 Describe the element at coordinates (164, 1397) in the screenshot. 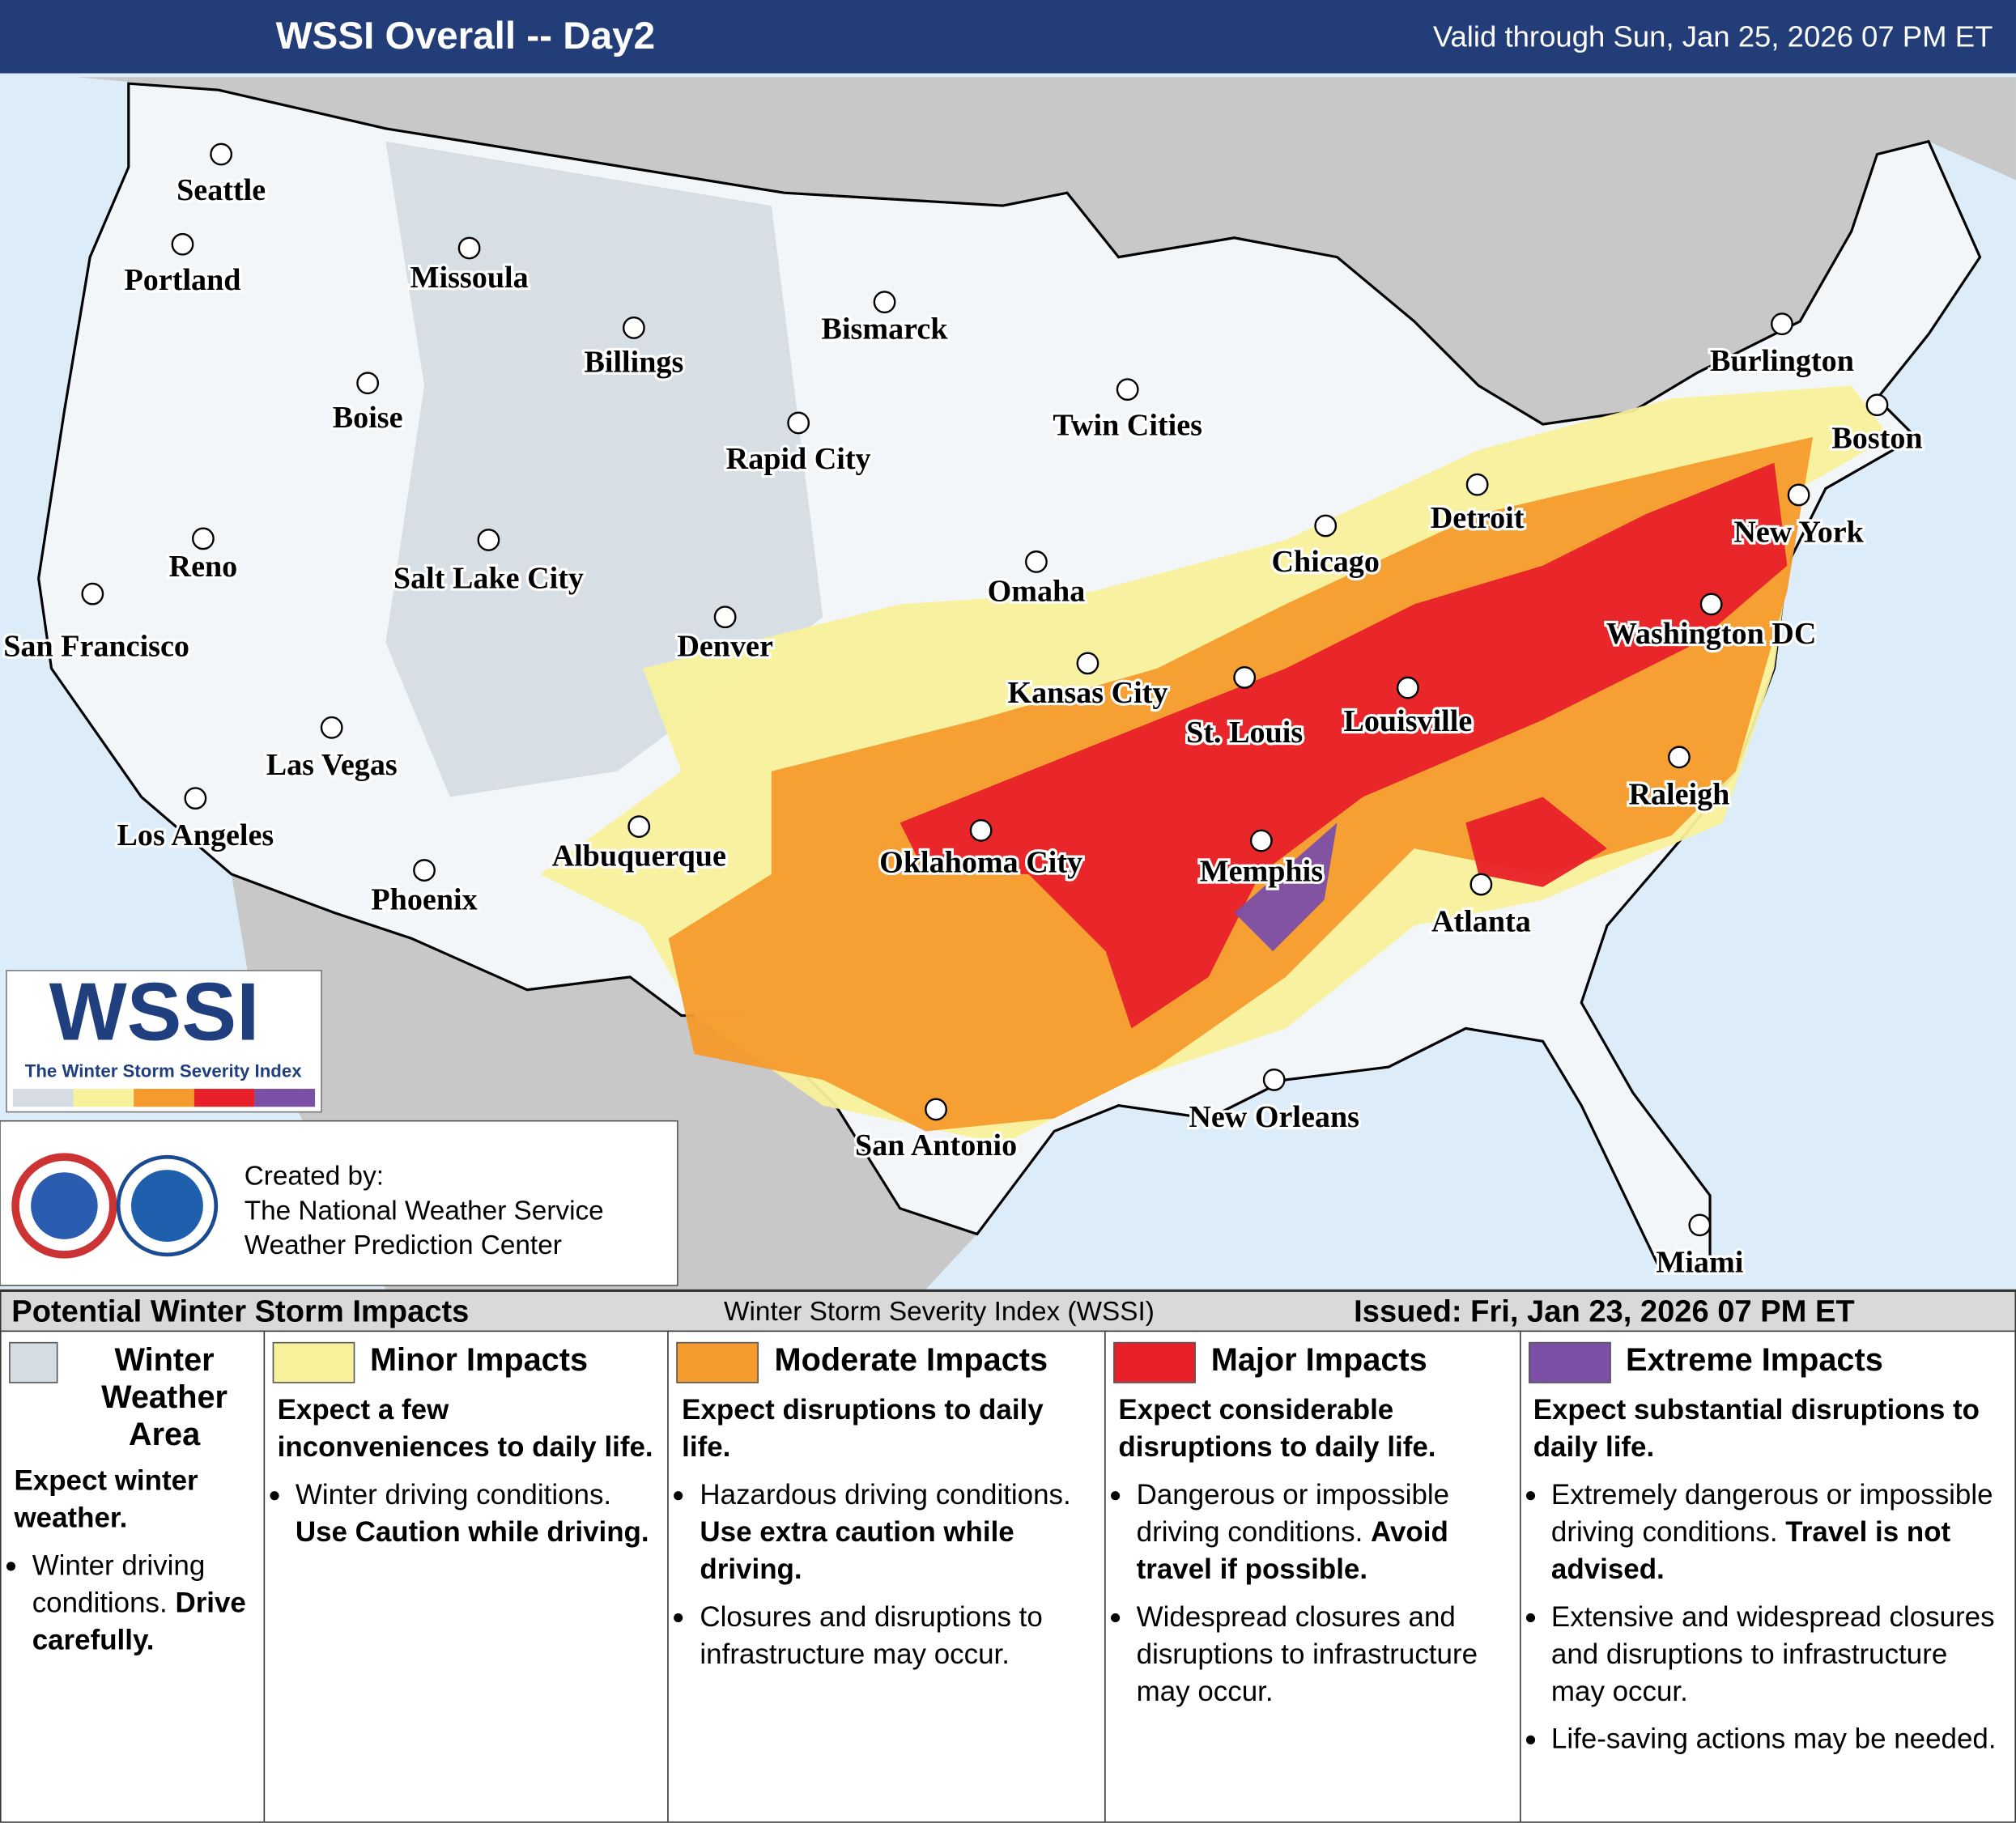

I see `legend-name: Winter Weather Area` at that location.